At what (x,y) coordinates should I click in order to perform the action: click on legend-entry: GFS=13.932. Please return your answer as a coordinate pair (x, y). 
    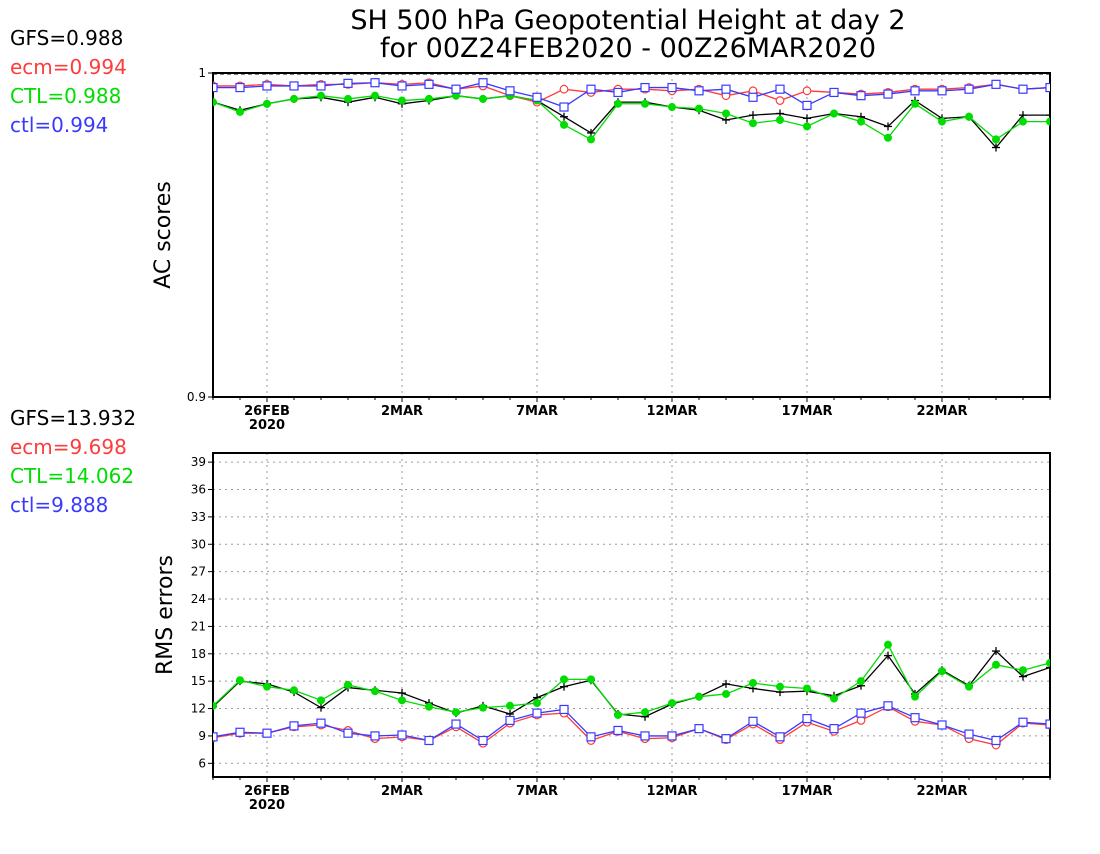
    Looking at the image, I should click on (73, 418).